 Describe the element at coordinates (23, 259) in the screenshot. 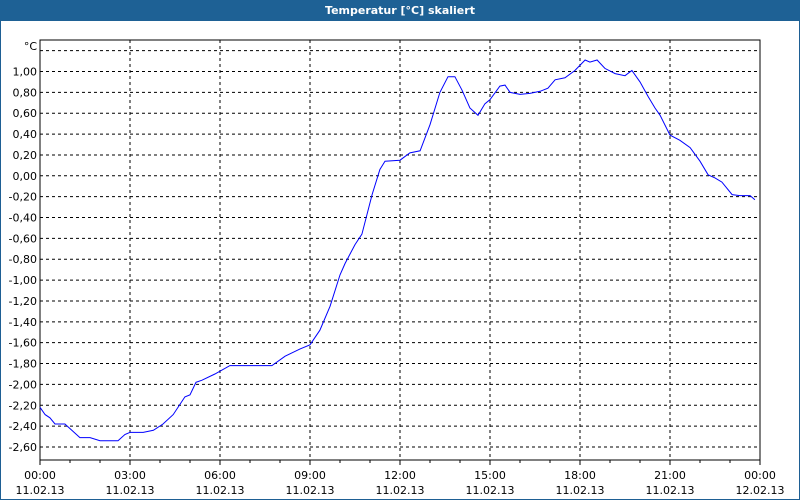

I see `y-tick-label: -0,80` at that location.